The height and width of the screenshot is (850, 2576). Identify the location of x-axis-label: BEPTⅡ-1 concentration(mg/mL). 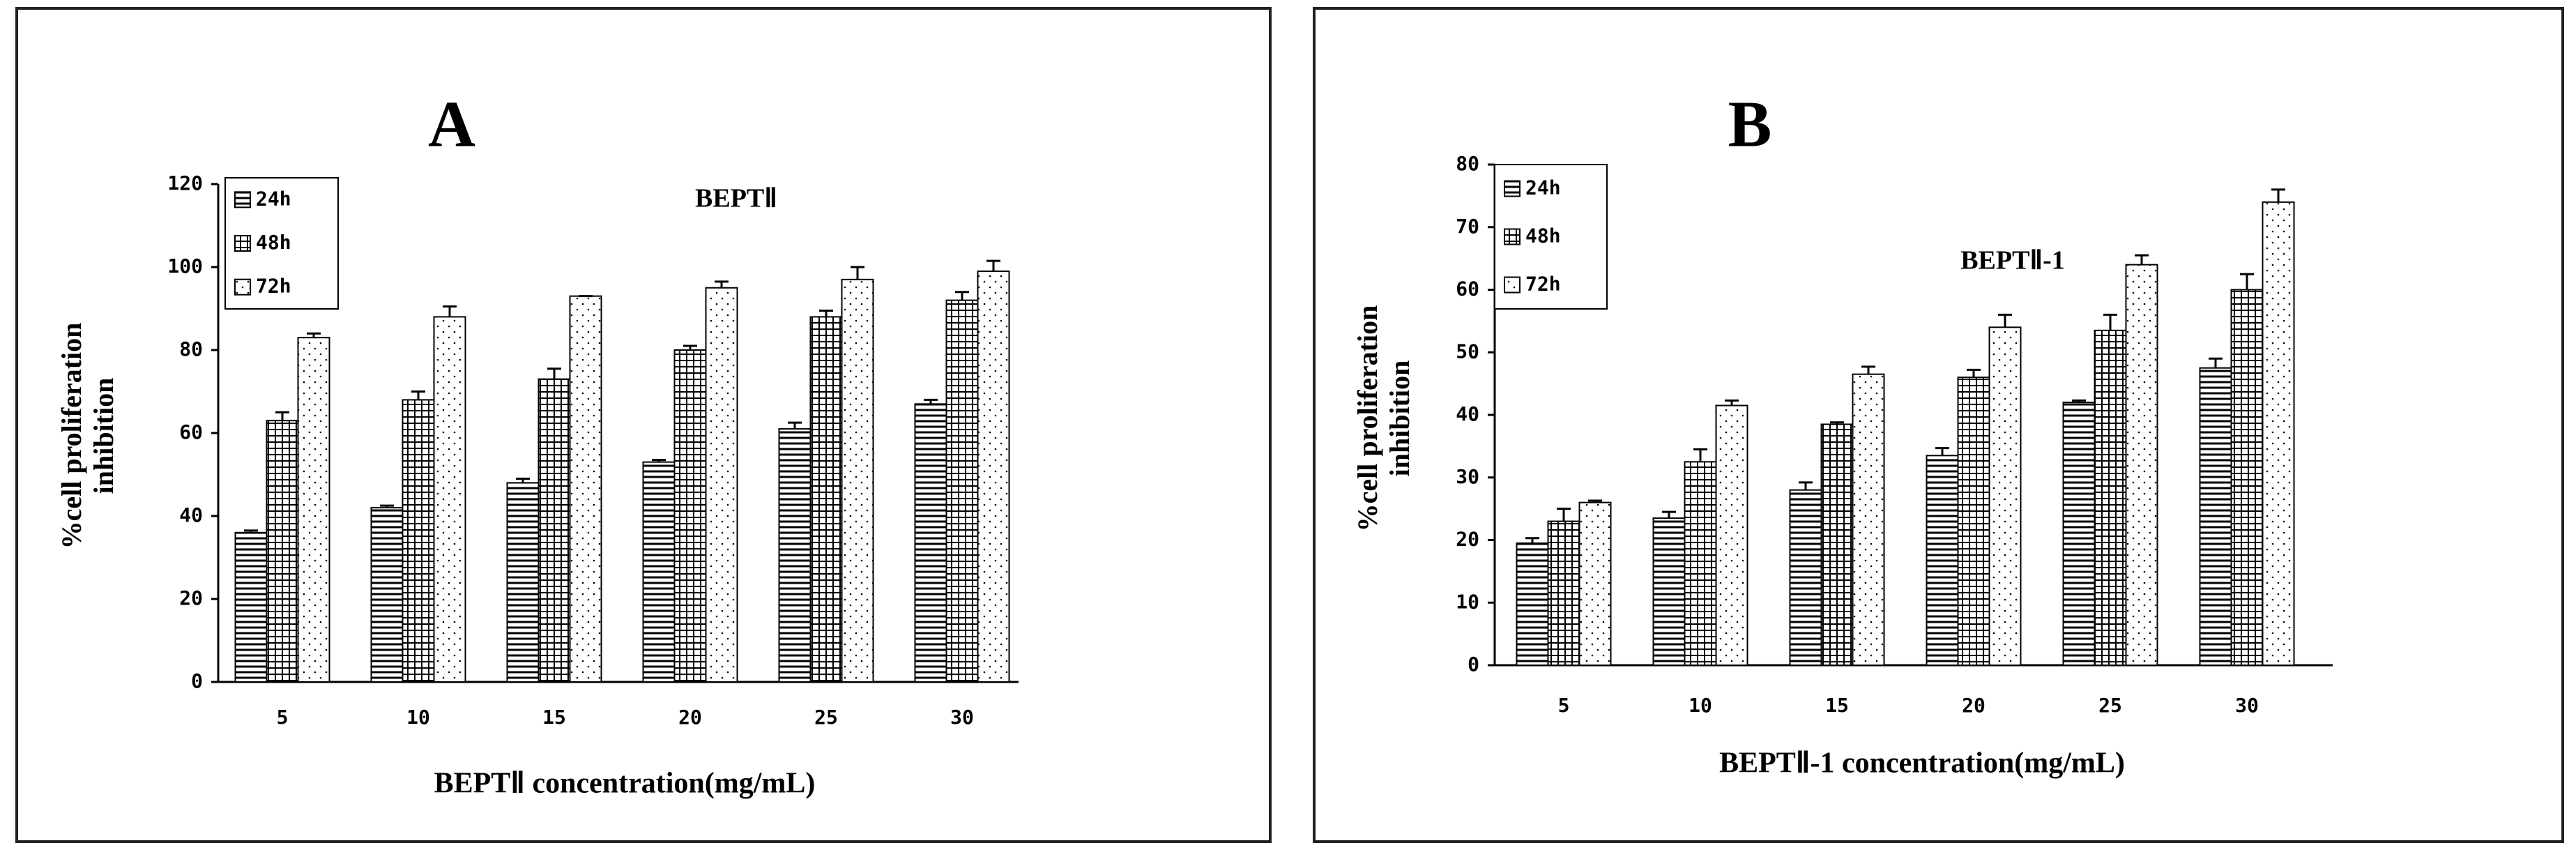
(1922, 764).